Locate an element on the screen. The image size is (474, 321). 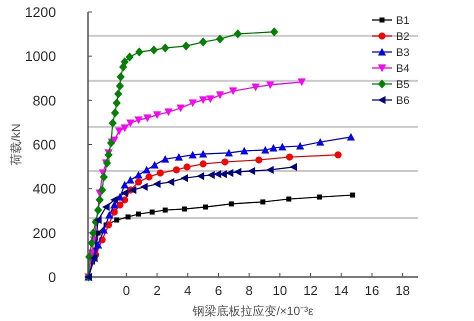
x-tick-label: 0 is located at coordinates (126, 290).